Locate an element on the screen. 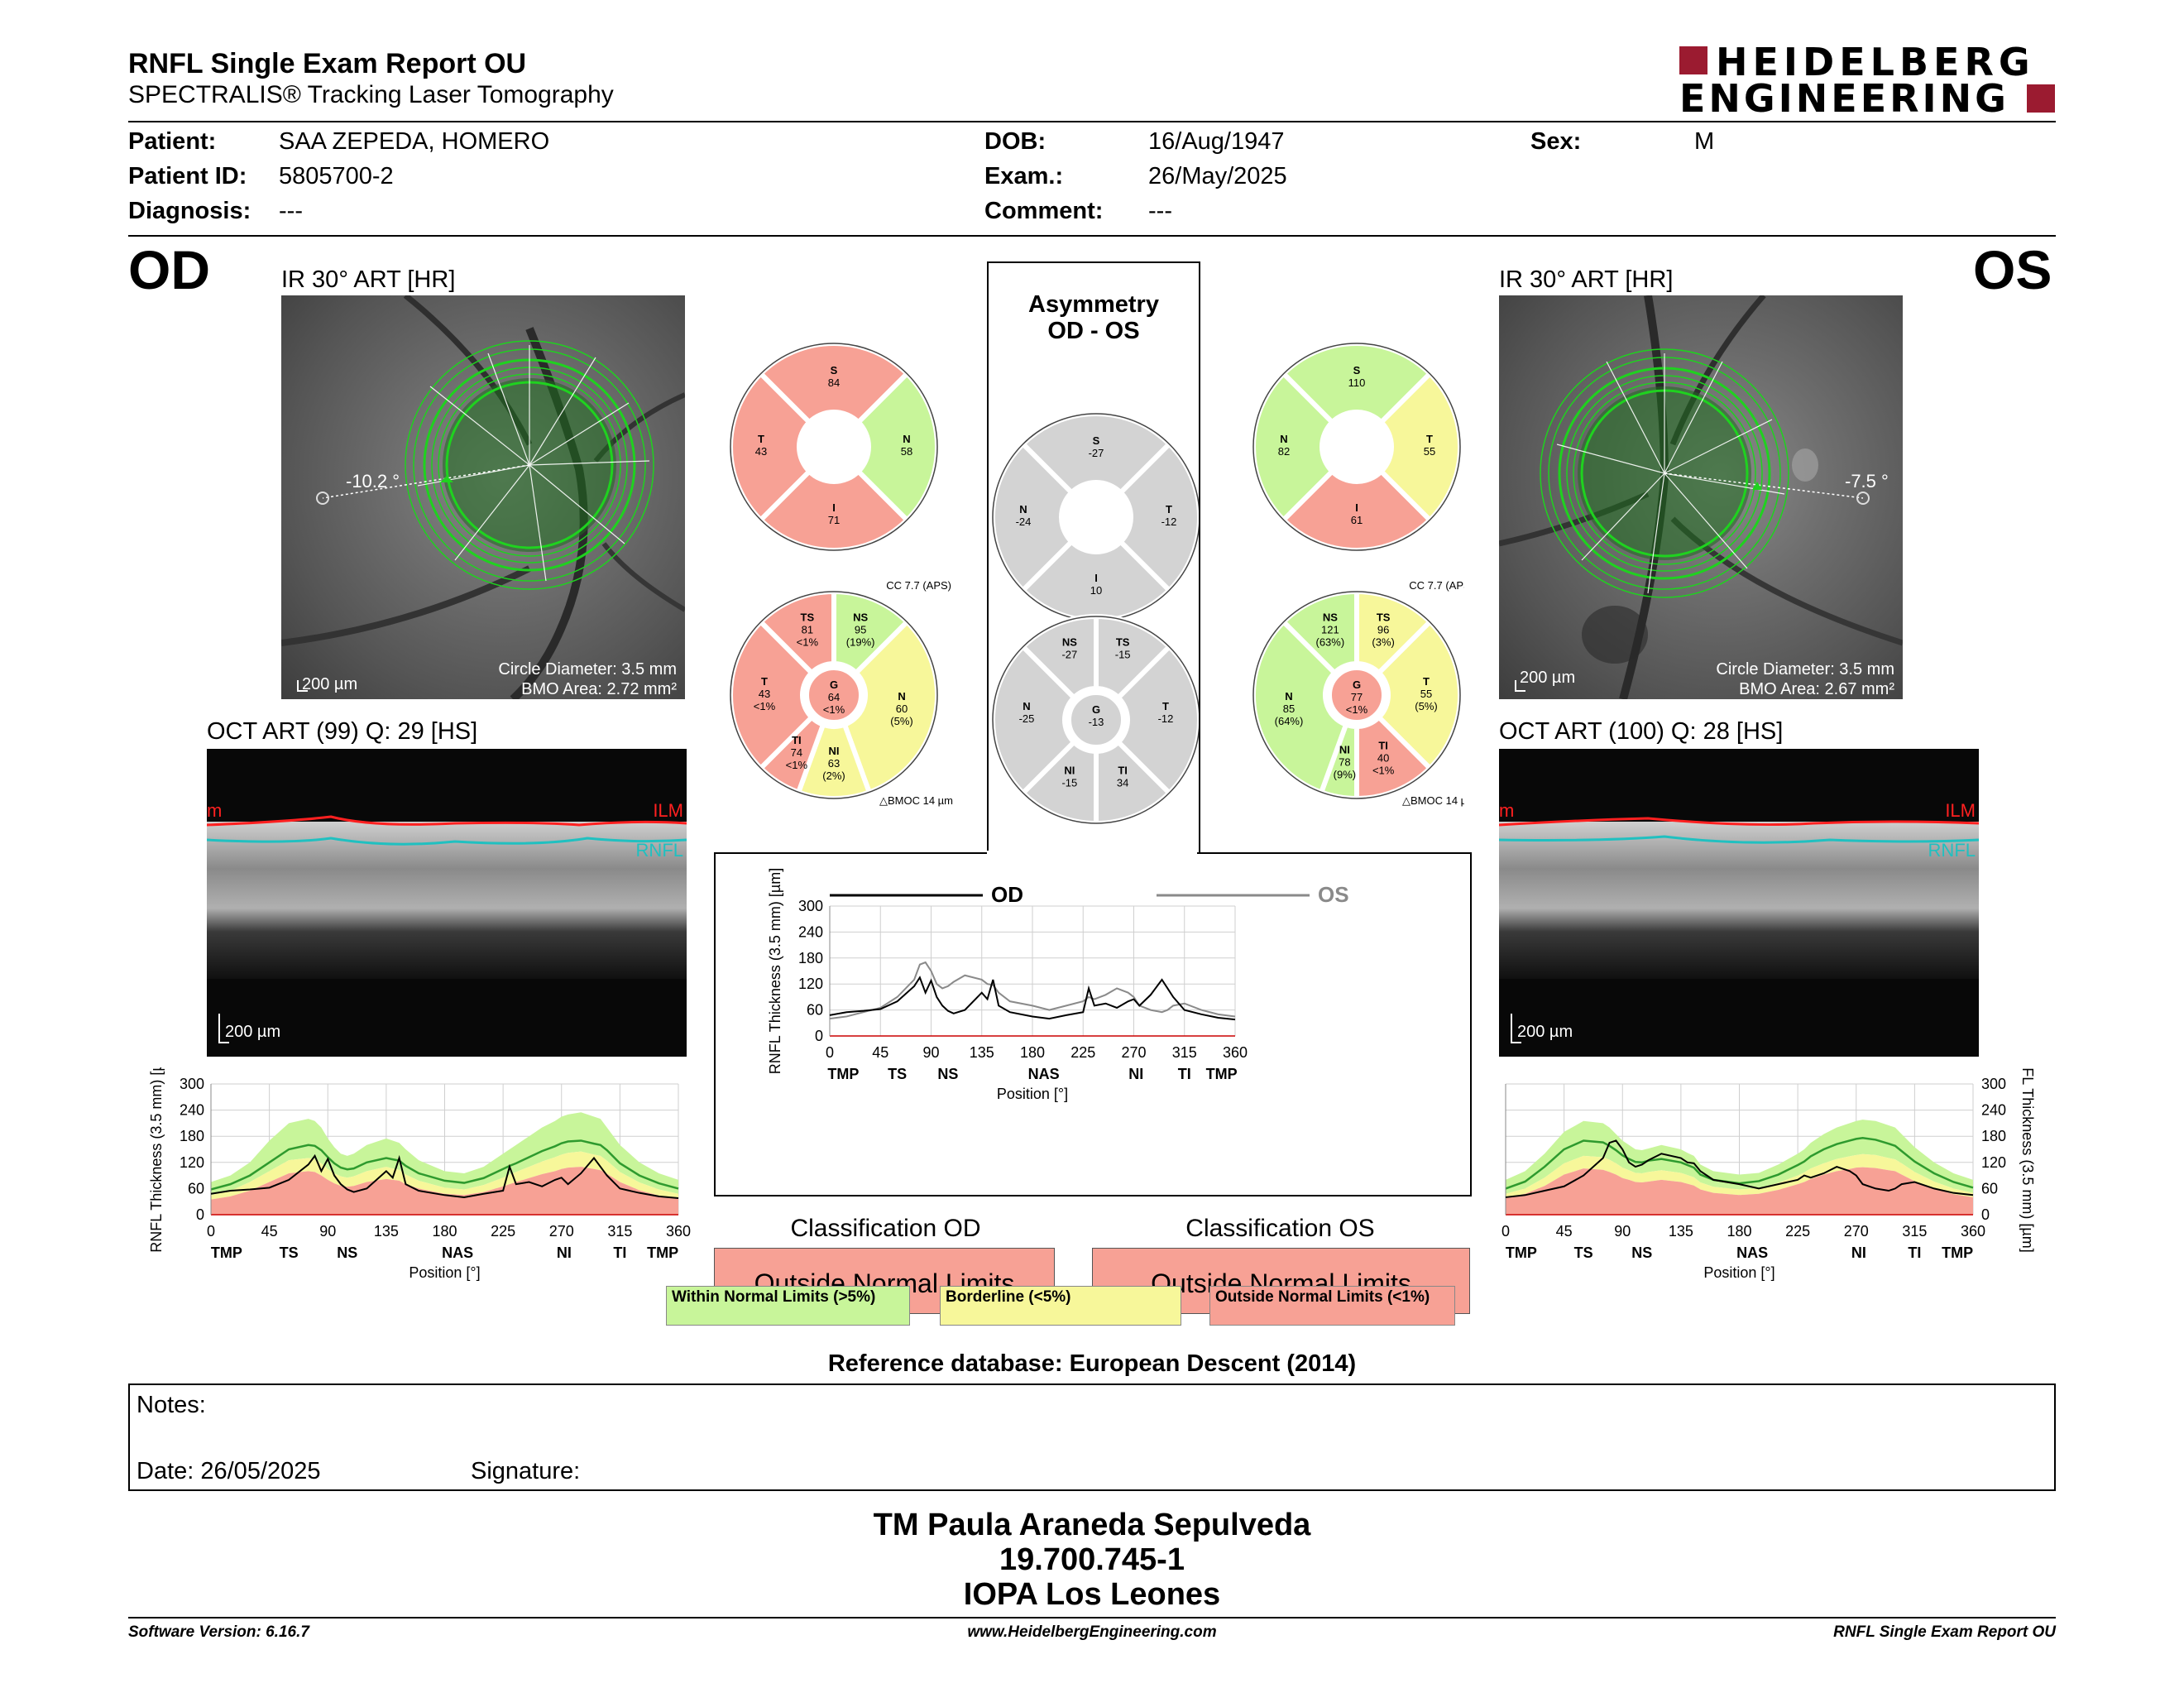  patient-name: SAA ZEPEDA, HOMERO is located at coordinates (414, 141).